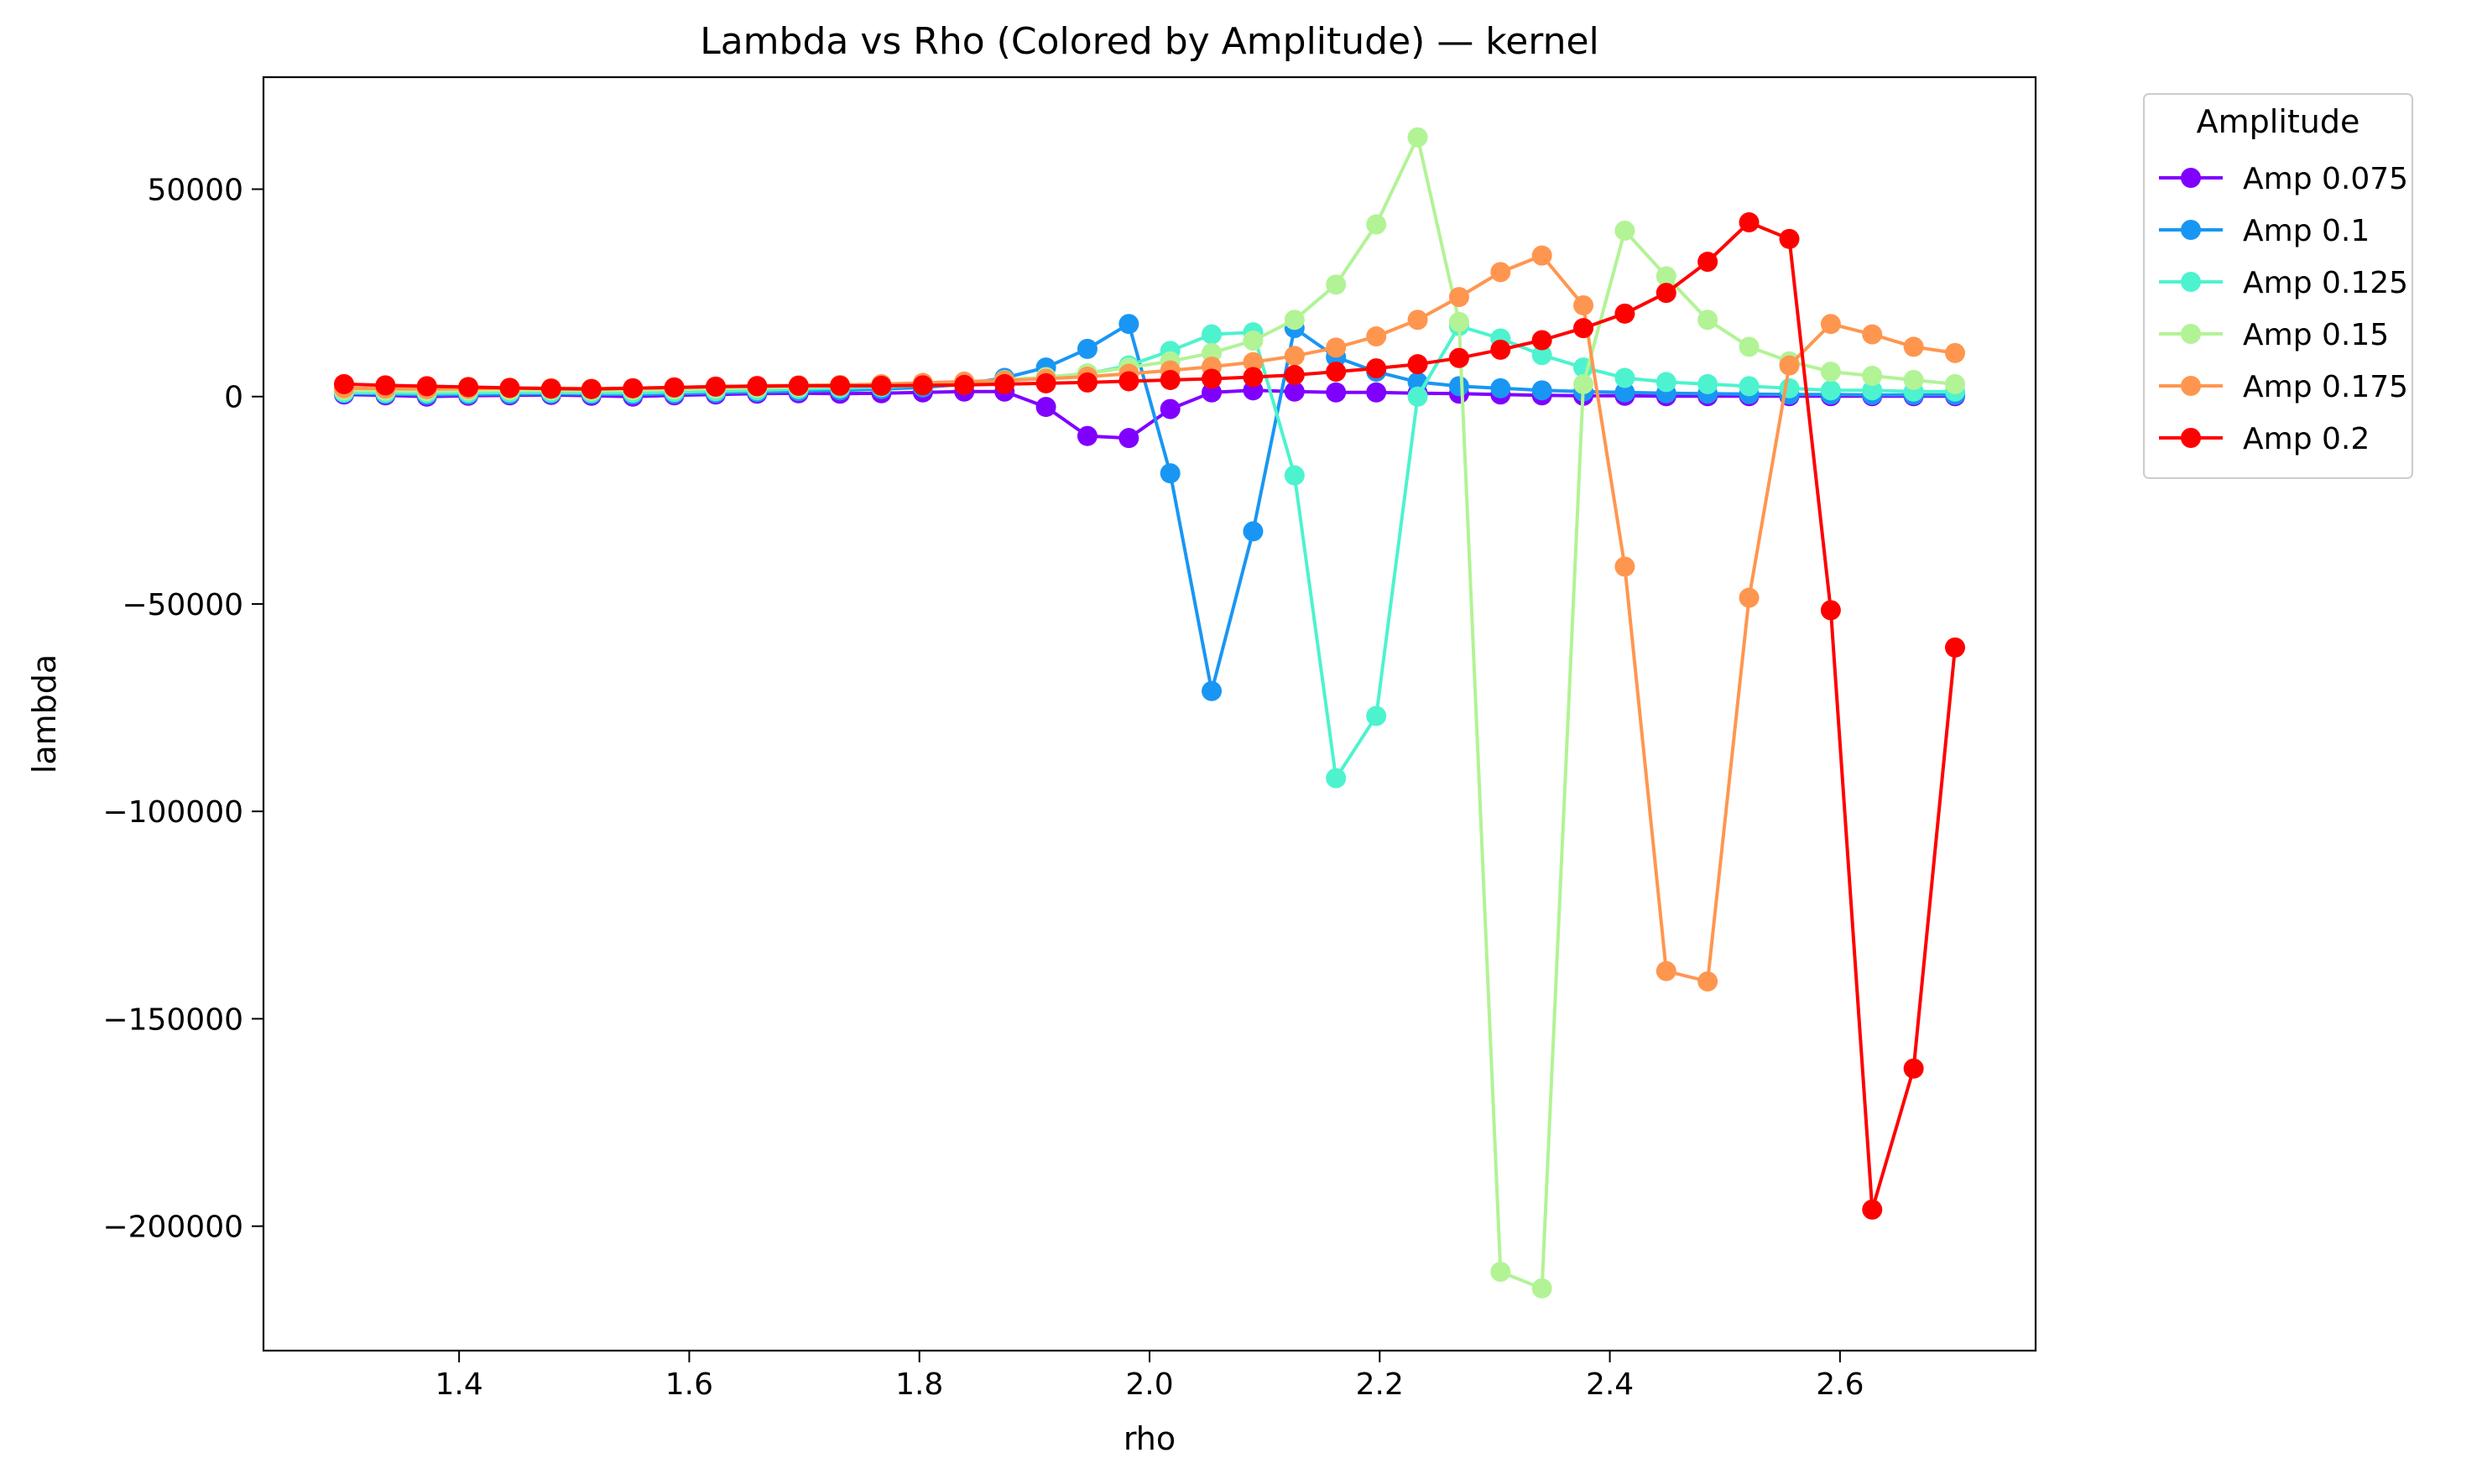 This screenshot has height=1484, width=2482. I want to click on x-axis: 1.4 1.6 1.8 2.0 2.2 2.4 2.6, so click(1149, 1376).